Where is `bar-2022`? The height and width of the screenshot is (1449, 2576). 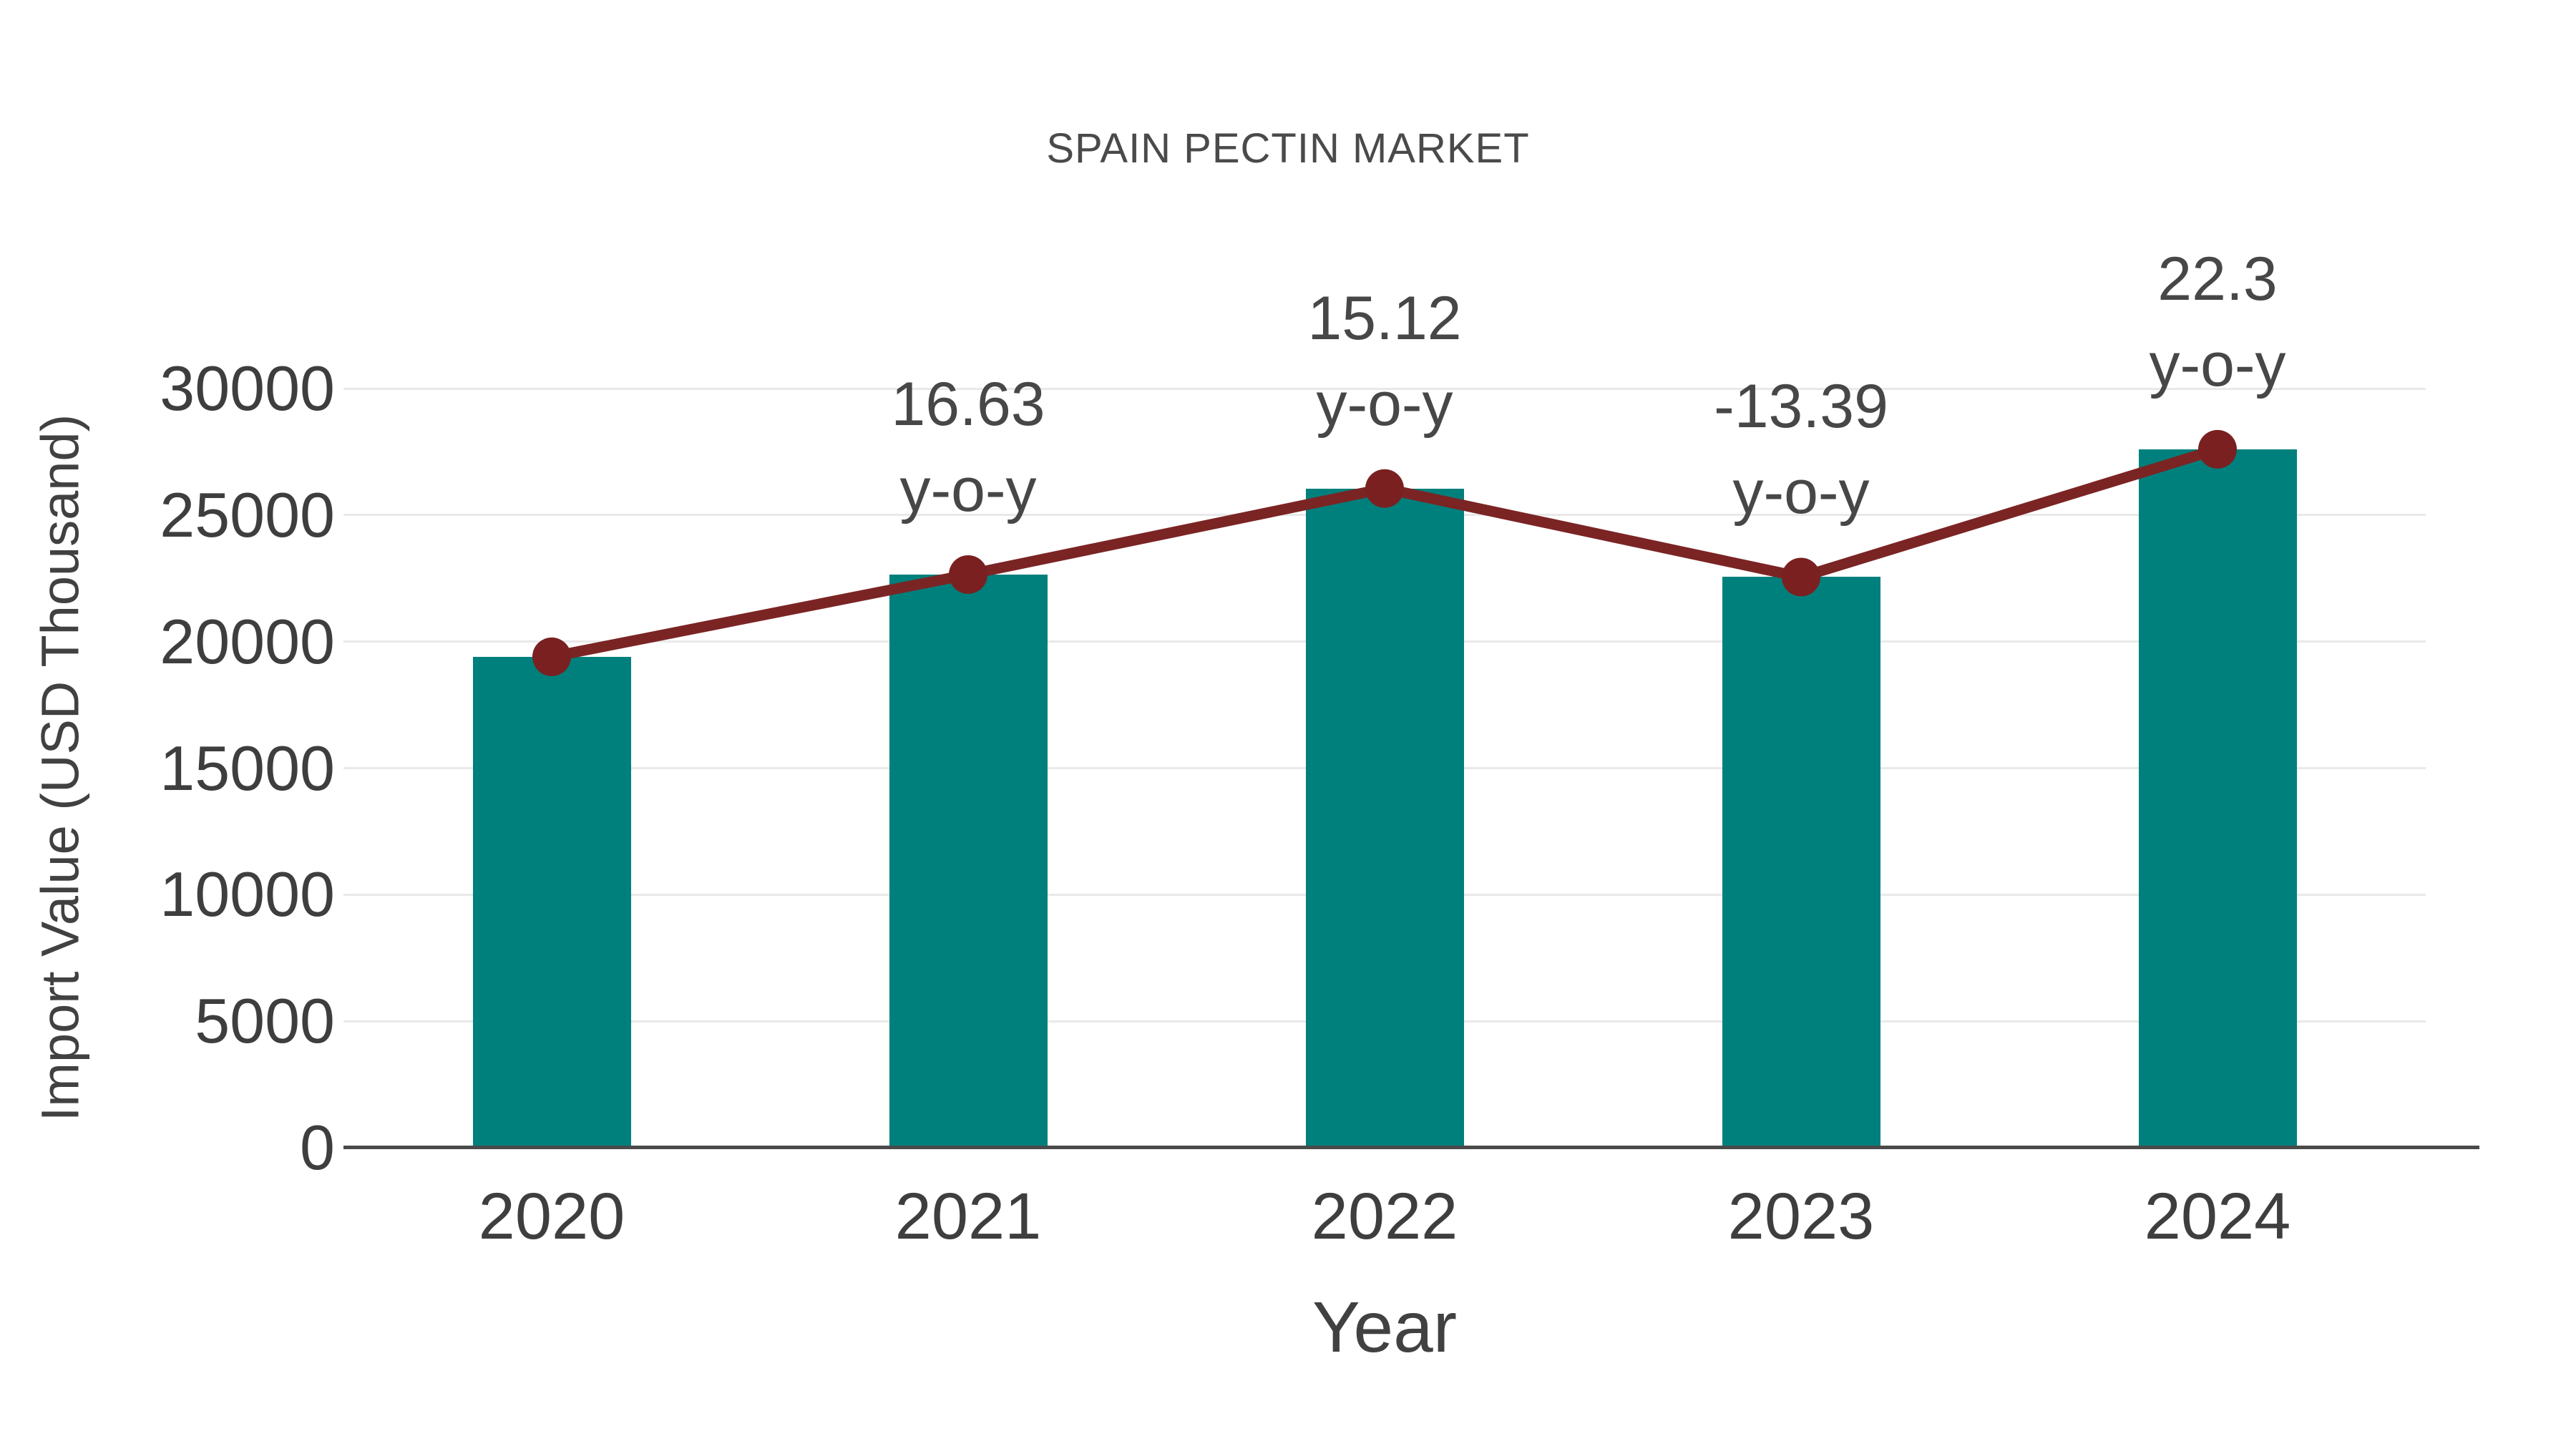
bar-2022 is located at coordinates (1384, 818).